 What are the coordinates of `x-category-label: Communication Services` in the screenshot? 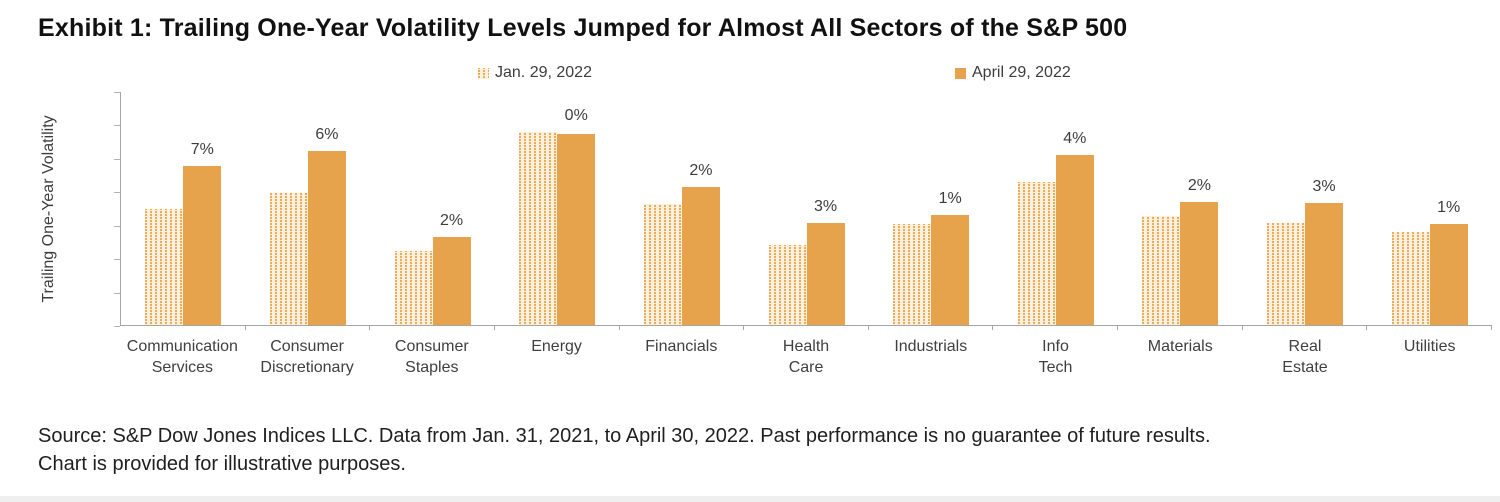 It's located at (182, 357).